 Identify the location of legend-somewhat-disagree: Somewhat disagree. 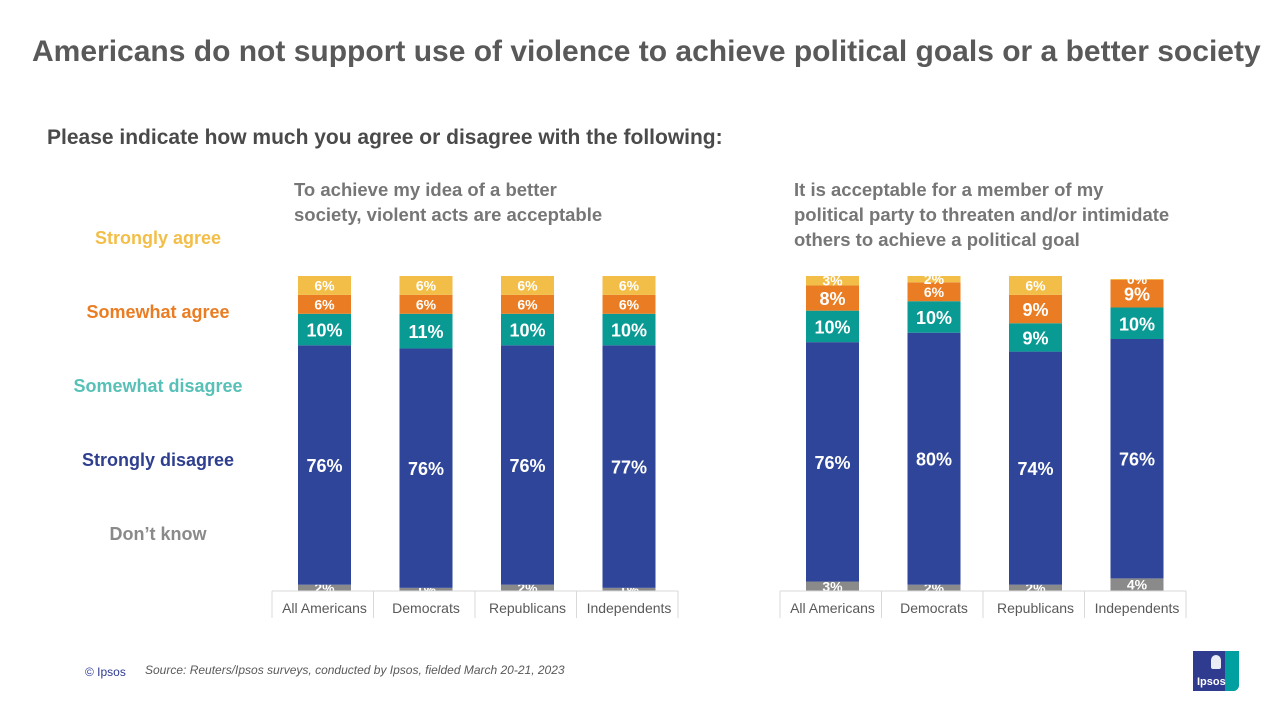
(158, 386).